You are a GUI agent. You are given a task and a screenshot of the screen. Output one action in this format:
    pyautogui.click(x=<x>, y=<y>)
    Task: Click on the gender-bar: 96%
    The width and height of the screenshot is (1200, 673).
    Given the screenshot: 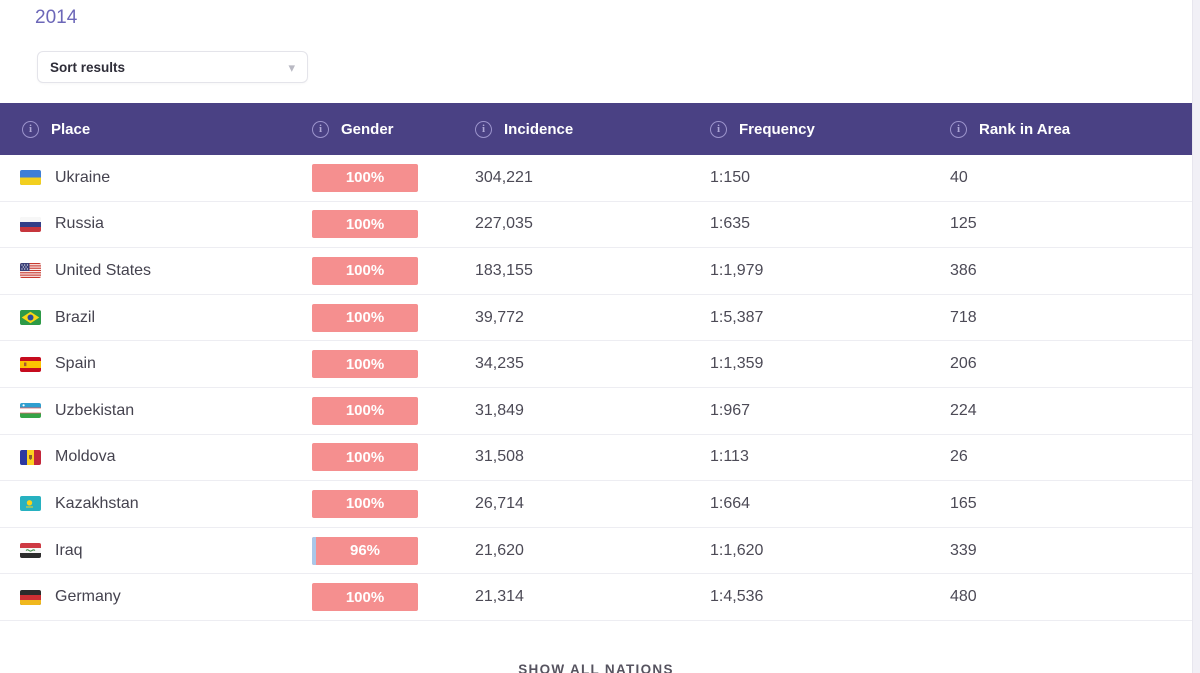 What is the action you would take?
    pyautogui.click(x=365, y=550)
    